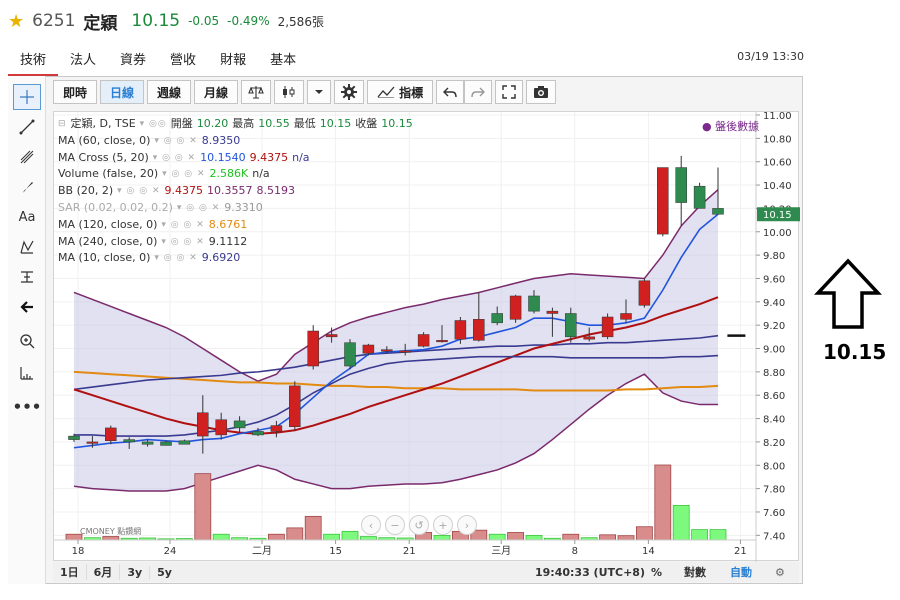  I want to click on collapse-legend-icon: ⊟, so click(62, 124).